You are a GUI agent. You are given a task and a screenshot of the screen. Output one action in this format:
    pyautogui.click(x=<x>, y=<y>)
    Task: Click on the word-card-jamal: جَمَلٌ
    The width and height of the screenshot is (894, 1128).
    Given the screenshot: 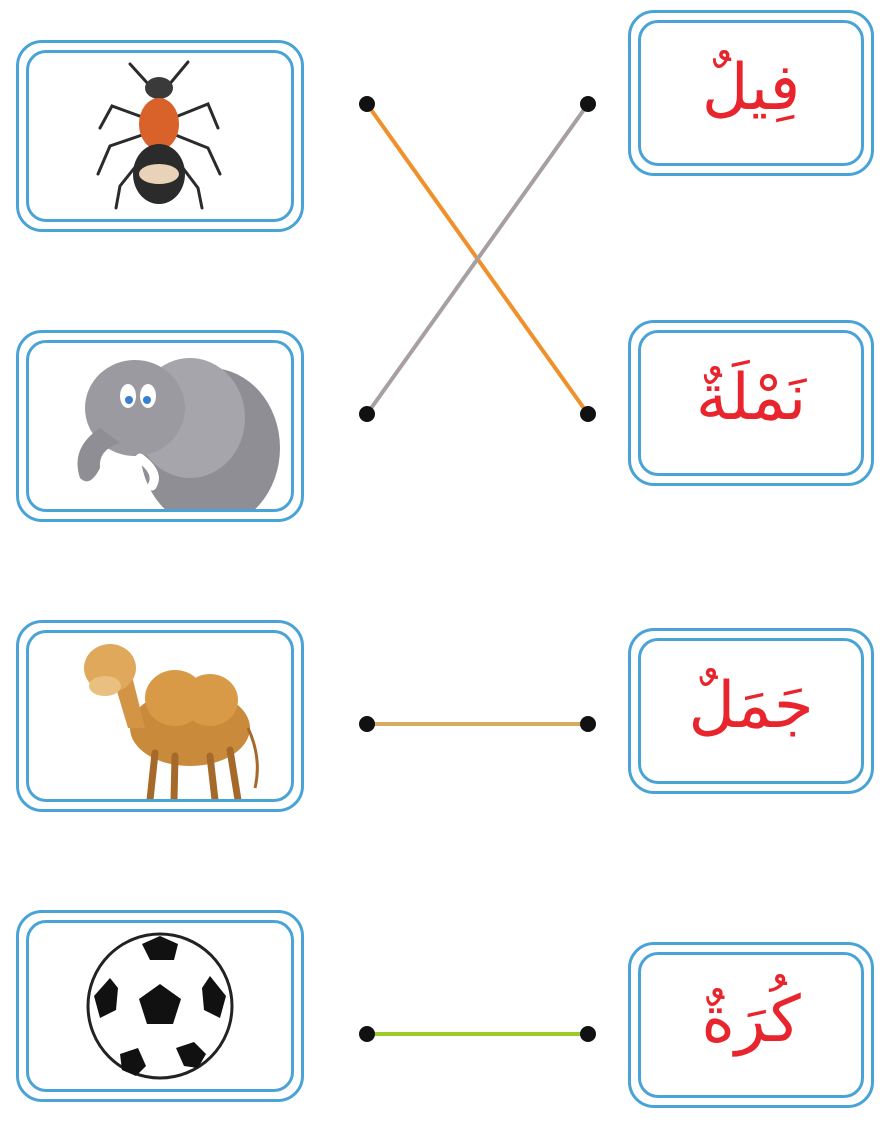 What is the action you would take?
    pyautogui.click(x=751, y=711)
    